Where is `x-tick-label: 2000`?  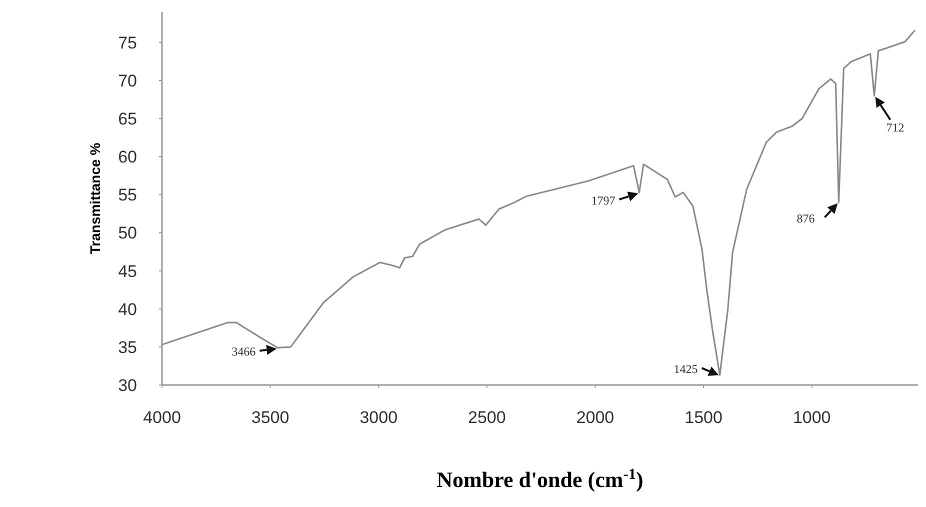 x-tick-label: 2000 is located at coordinates (595, 417).